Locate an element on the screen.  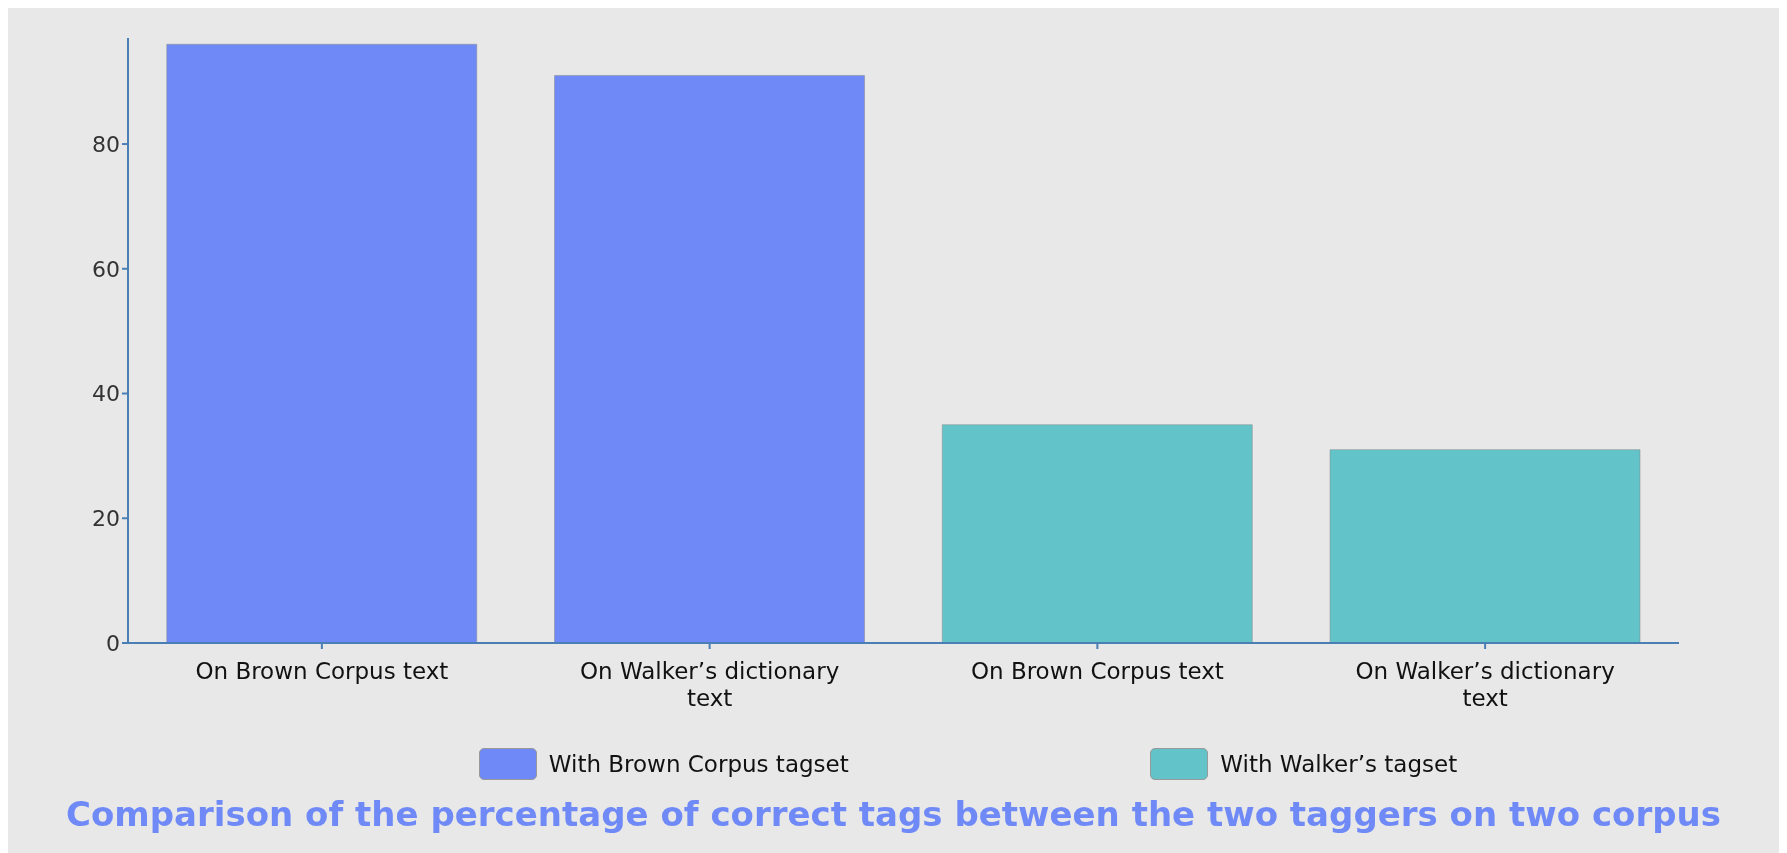
legend-label: With Walker’s tagset is located at coordinates (1339, 764).